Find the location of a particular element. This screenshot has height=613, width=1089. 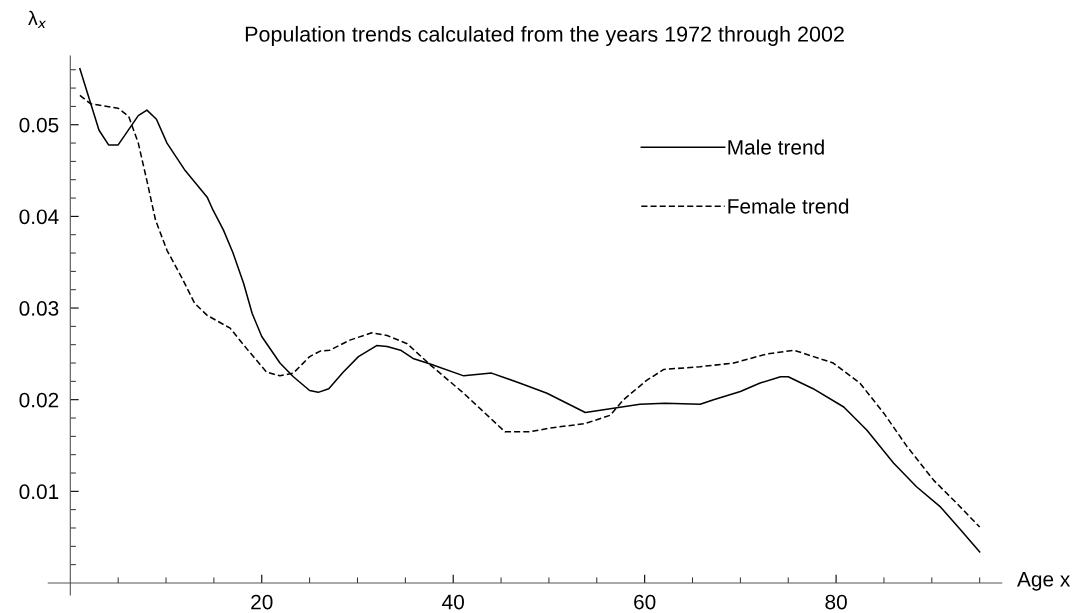

x-tick-label: 40 is located at coordinates (453, 602).